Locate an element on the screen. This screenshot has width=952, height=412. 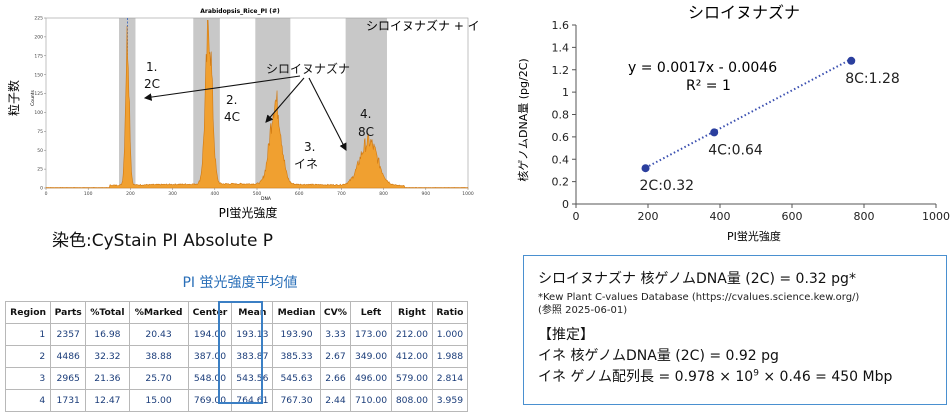
header-parts: Parts is located at coordinates (68, 312).